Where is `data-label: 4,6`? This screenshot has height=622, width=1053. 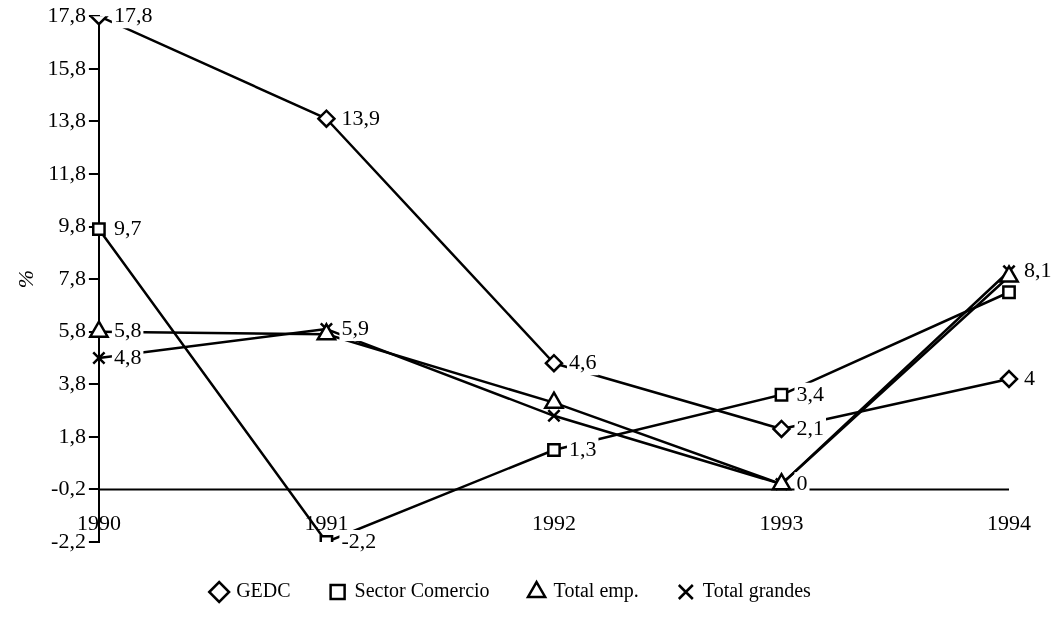 data-label: 4,6 is located at coordinates (582, 362).